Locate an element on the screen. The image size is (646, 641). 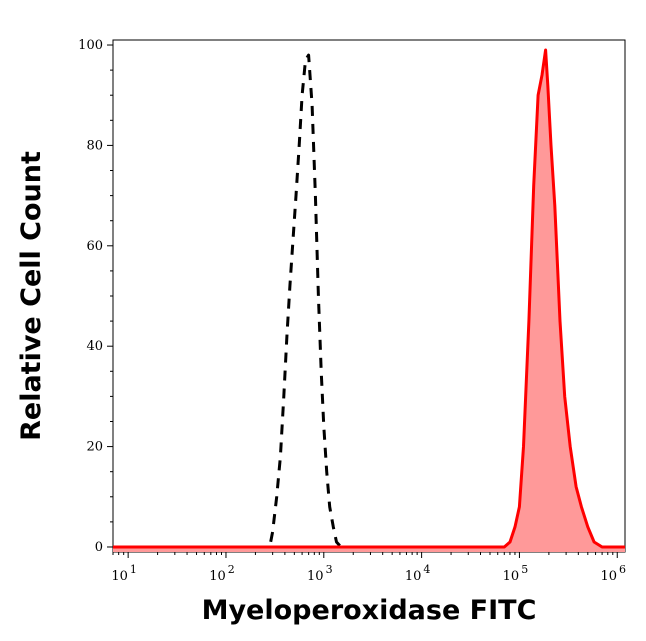
x-tick-label: 10 5 is located at coordinates (516, 573).